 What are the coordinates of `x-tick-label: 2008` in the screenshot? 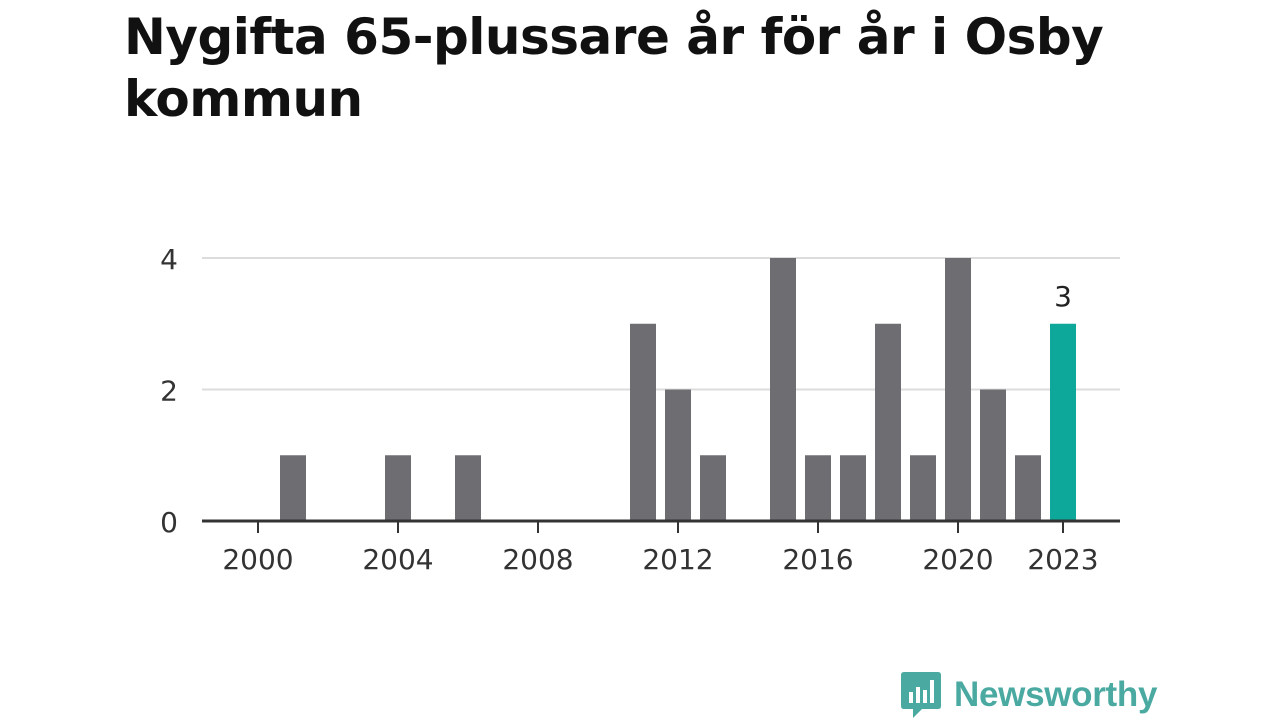 It's located at (537, 559).